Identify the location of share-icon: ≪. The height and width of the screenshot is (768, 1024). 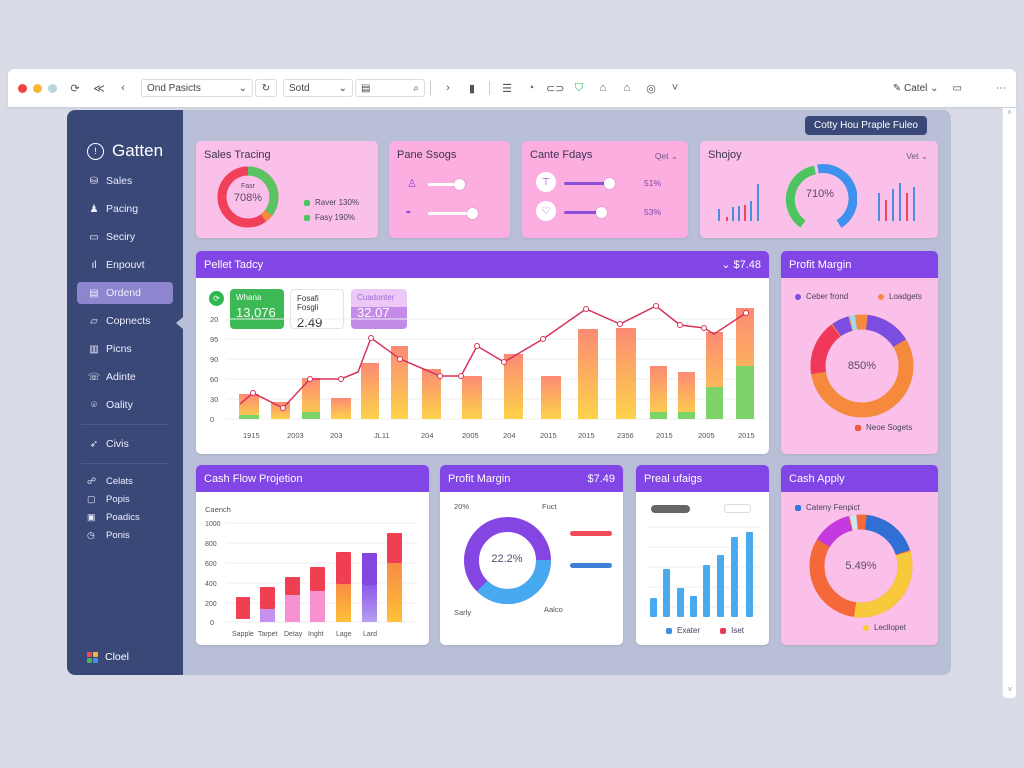
(99, 88).